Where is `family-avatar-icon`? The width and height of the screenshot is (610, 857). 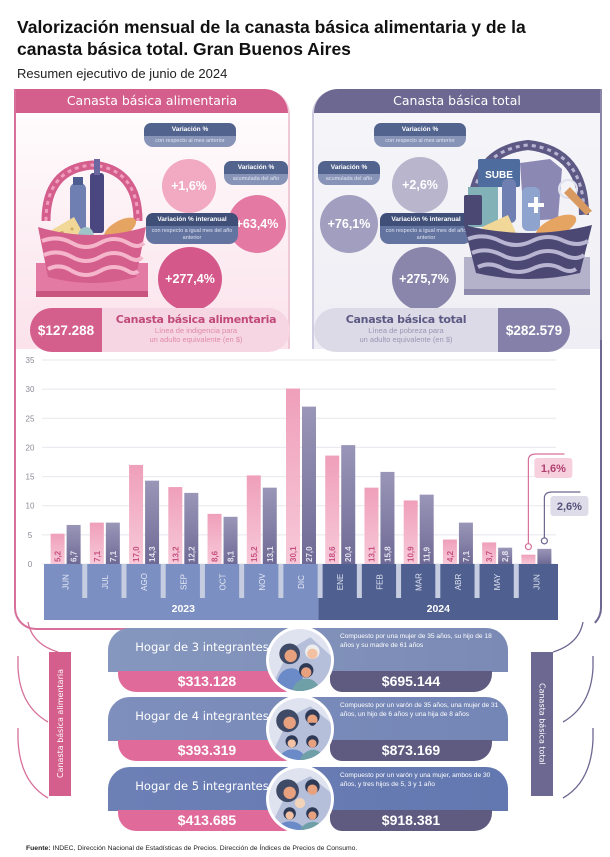
family-avatar-icon is located at coordinates (300, 660).